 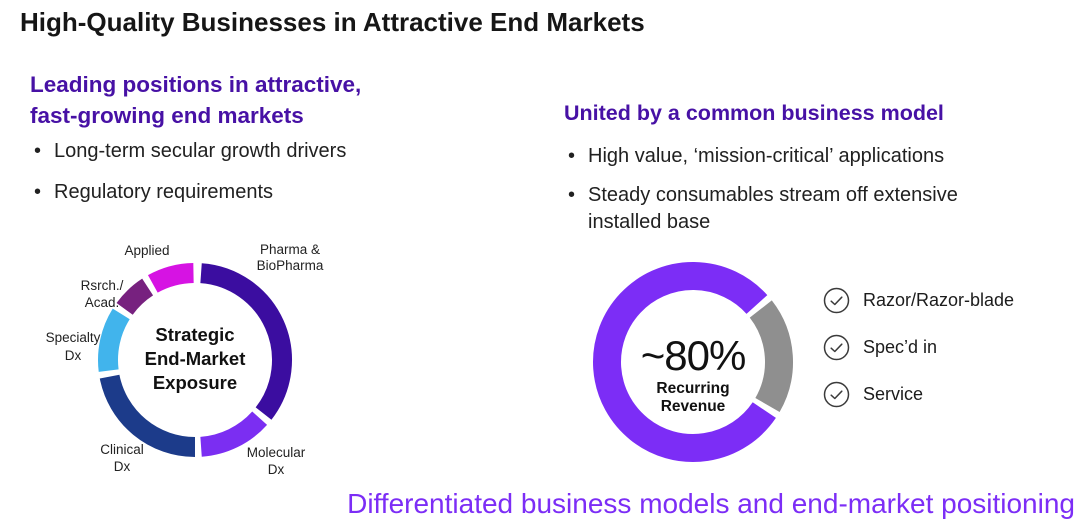 What do you see at coordinates (771, 356) in the screenshot?
I see `donut-segment-non-recurring-revenue` at bounding box center [771, 356].